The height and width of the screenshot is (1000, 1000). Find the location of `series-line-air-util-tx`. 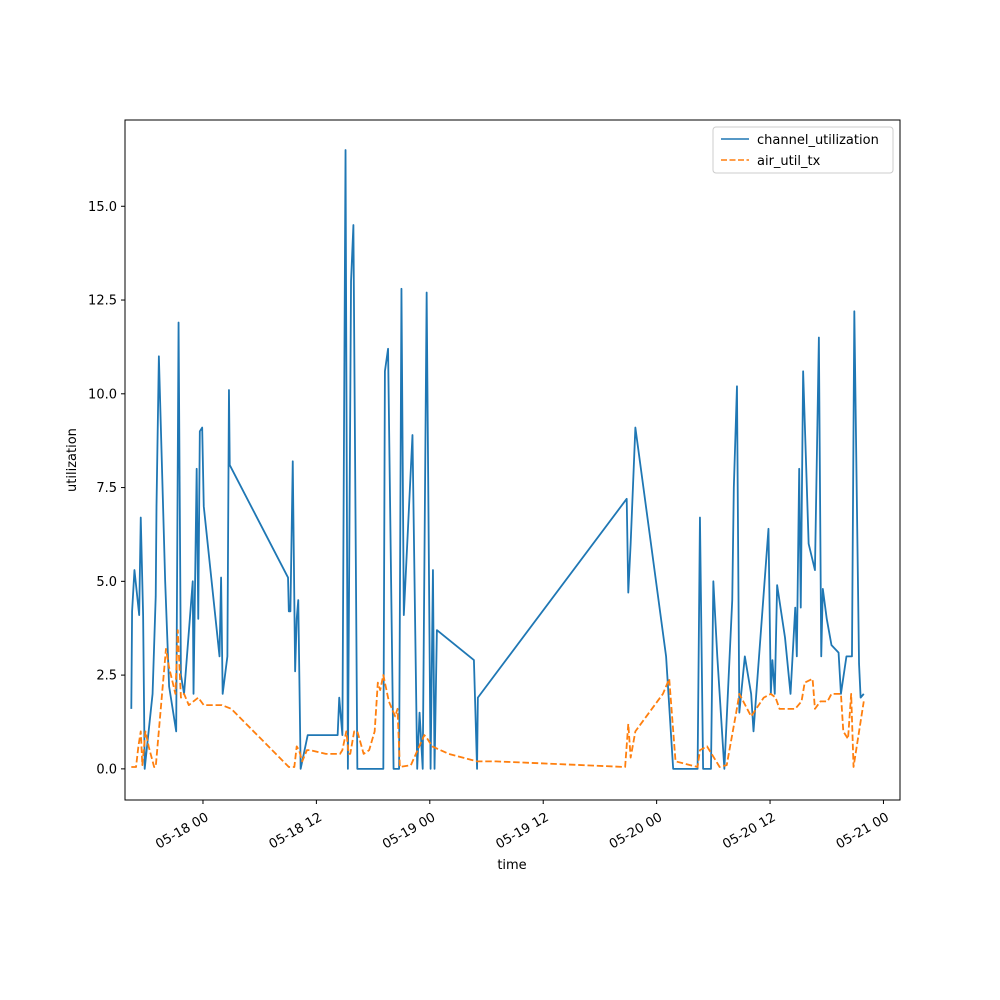

series-line-air-util-tx is located at coordinates (498, 698).